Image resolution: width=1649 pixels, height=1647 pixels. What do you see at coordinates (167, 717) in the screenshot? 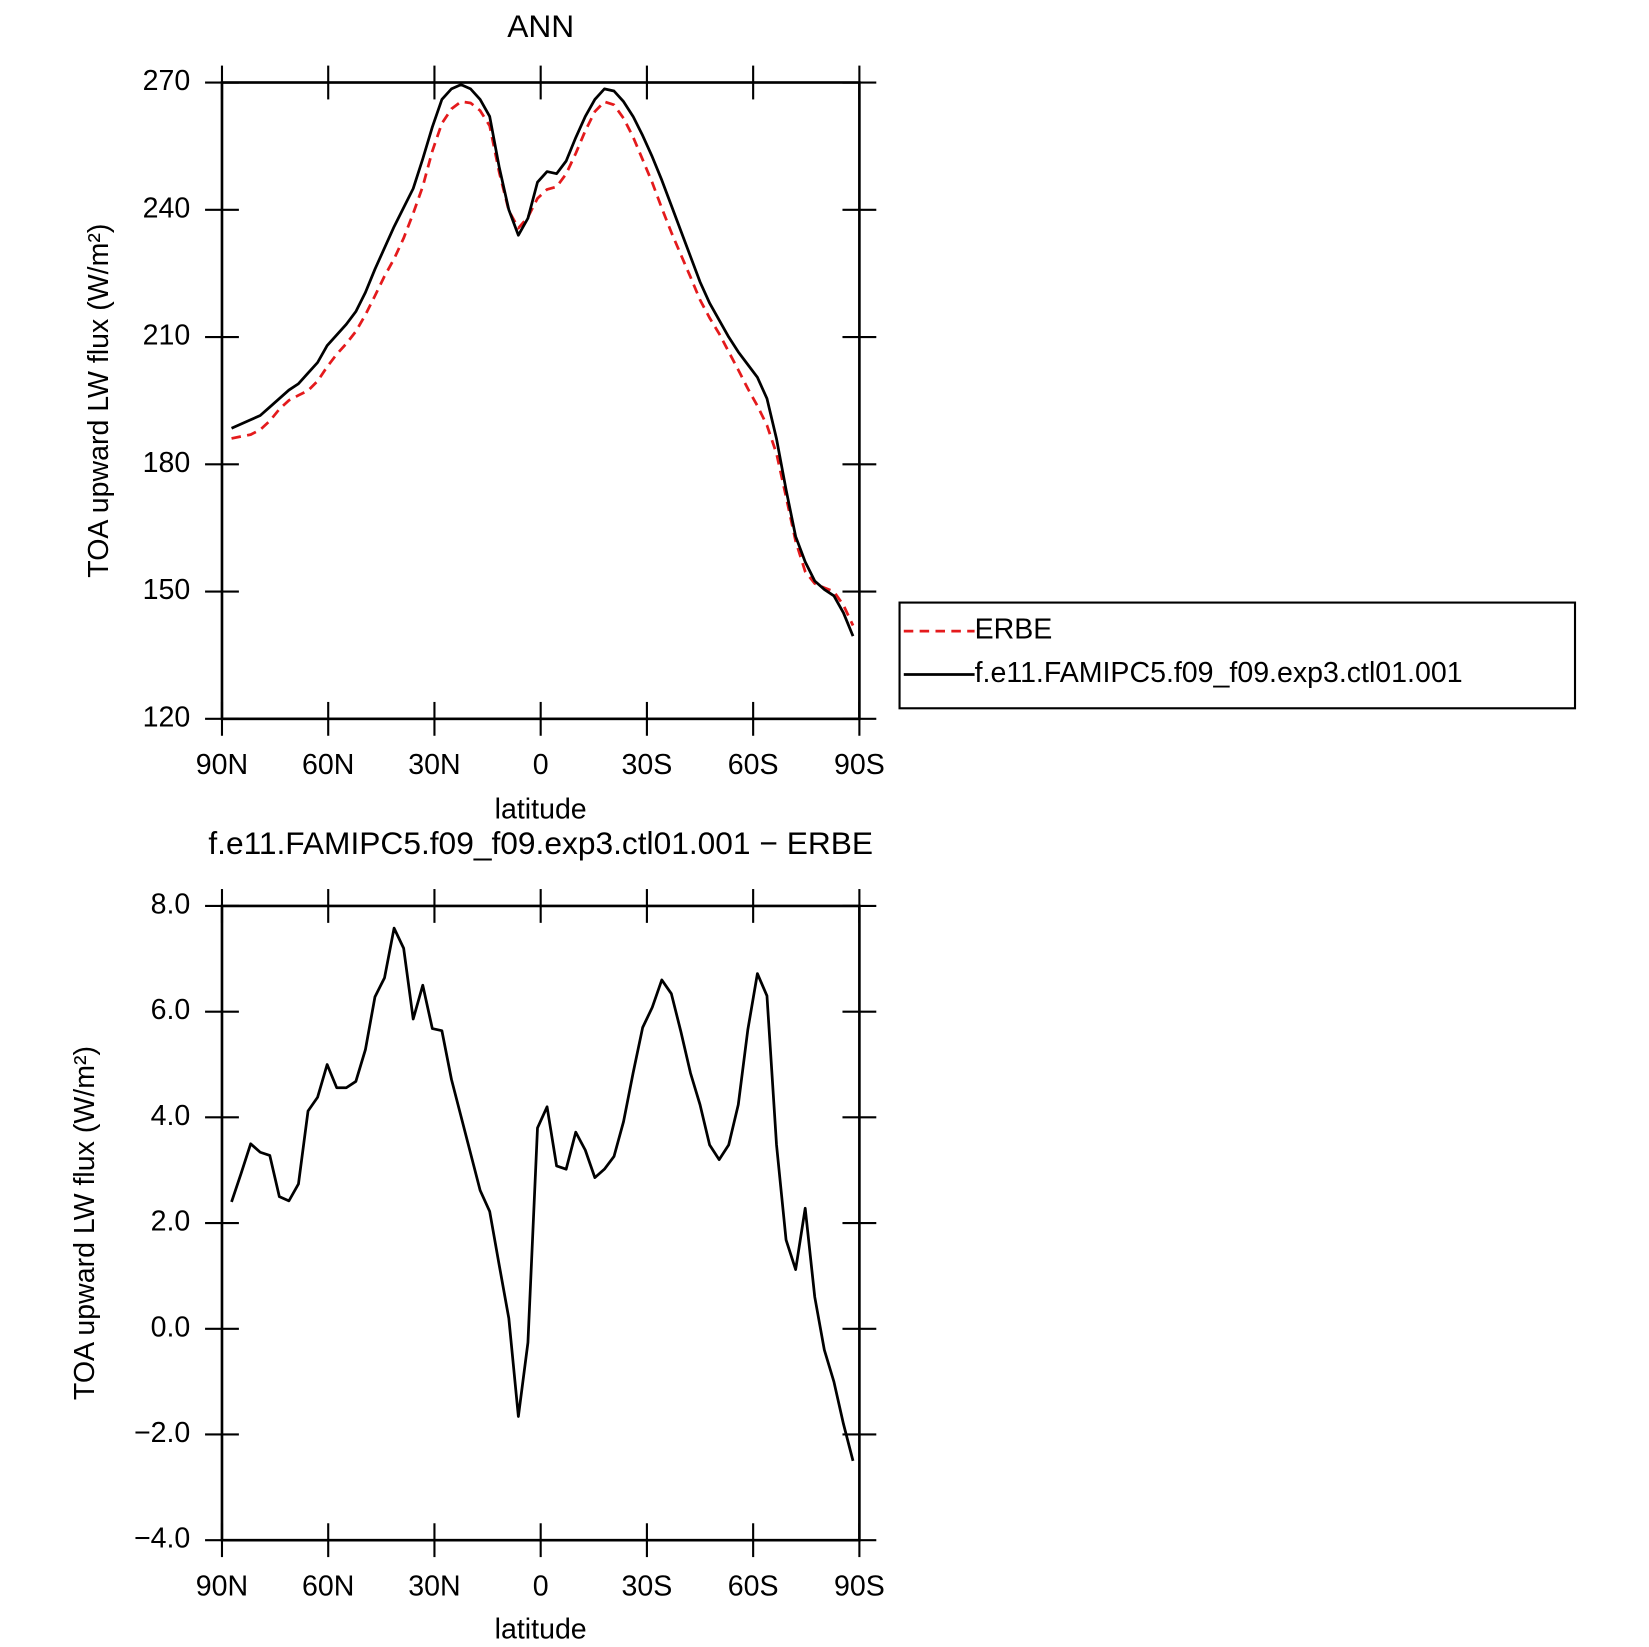
I see `y-tick-label: 120` at bounding box center [167, 717].